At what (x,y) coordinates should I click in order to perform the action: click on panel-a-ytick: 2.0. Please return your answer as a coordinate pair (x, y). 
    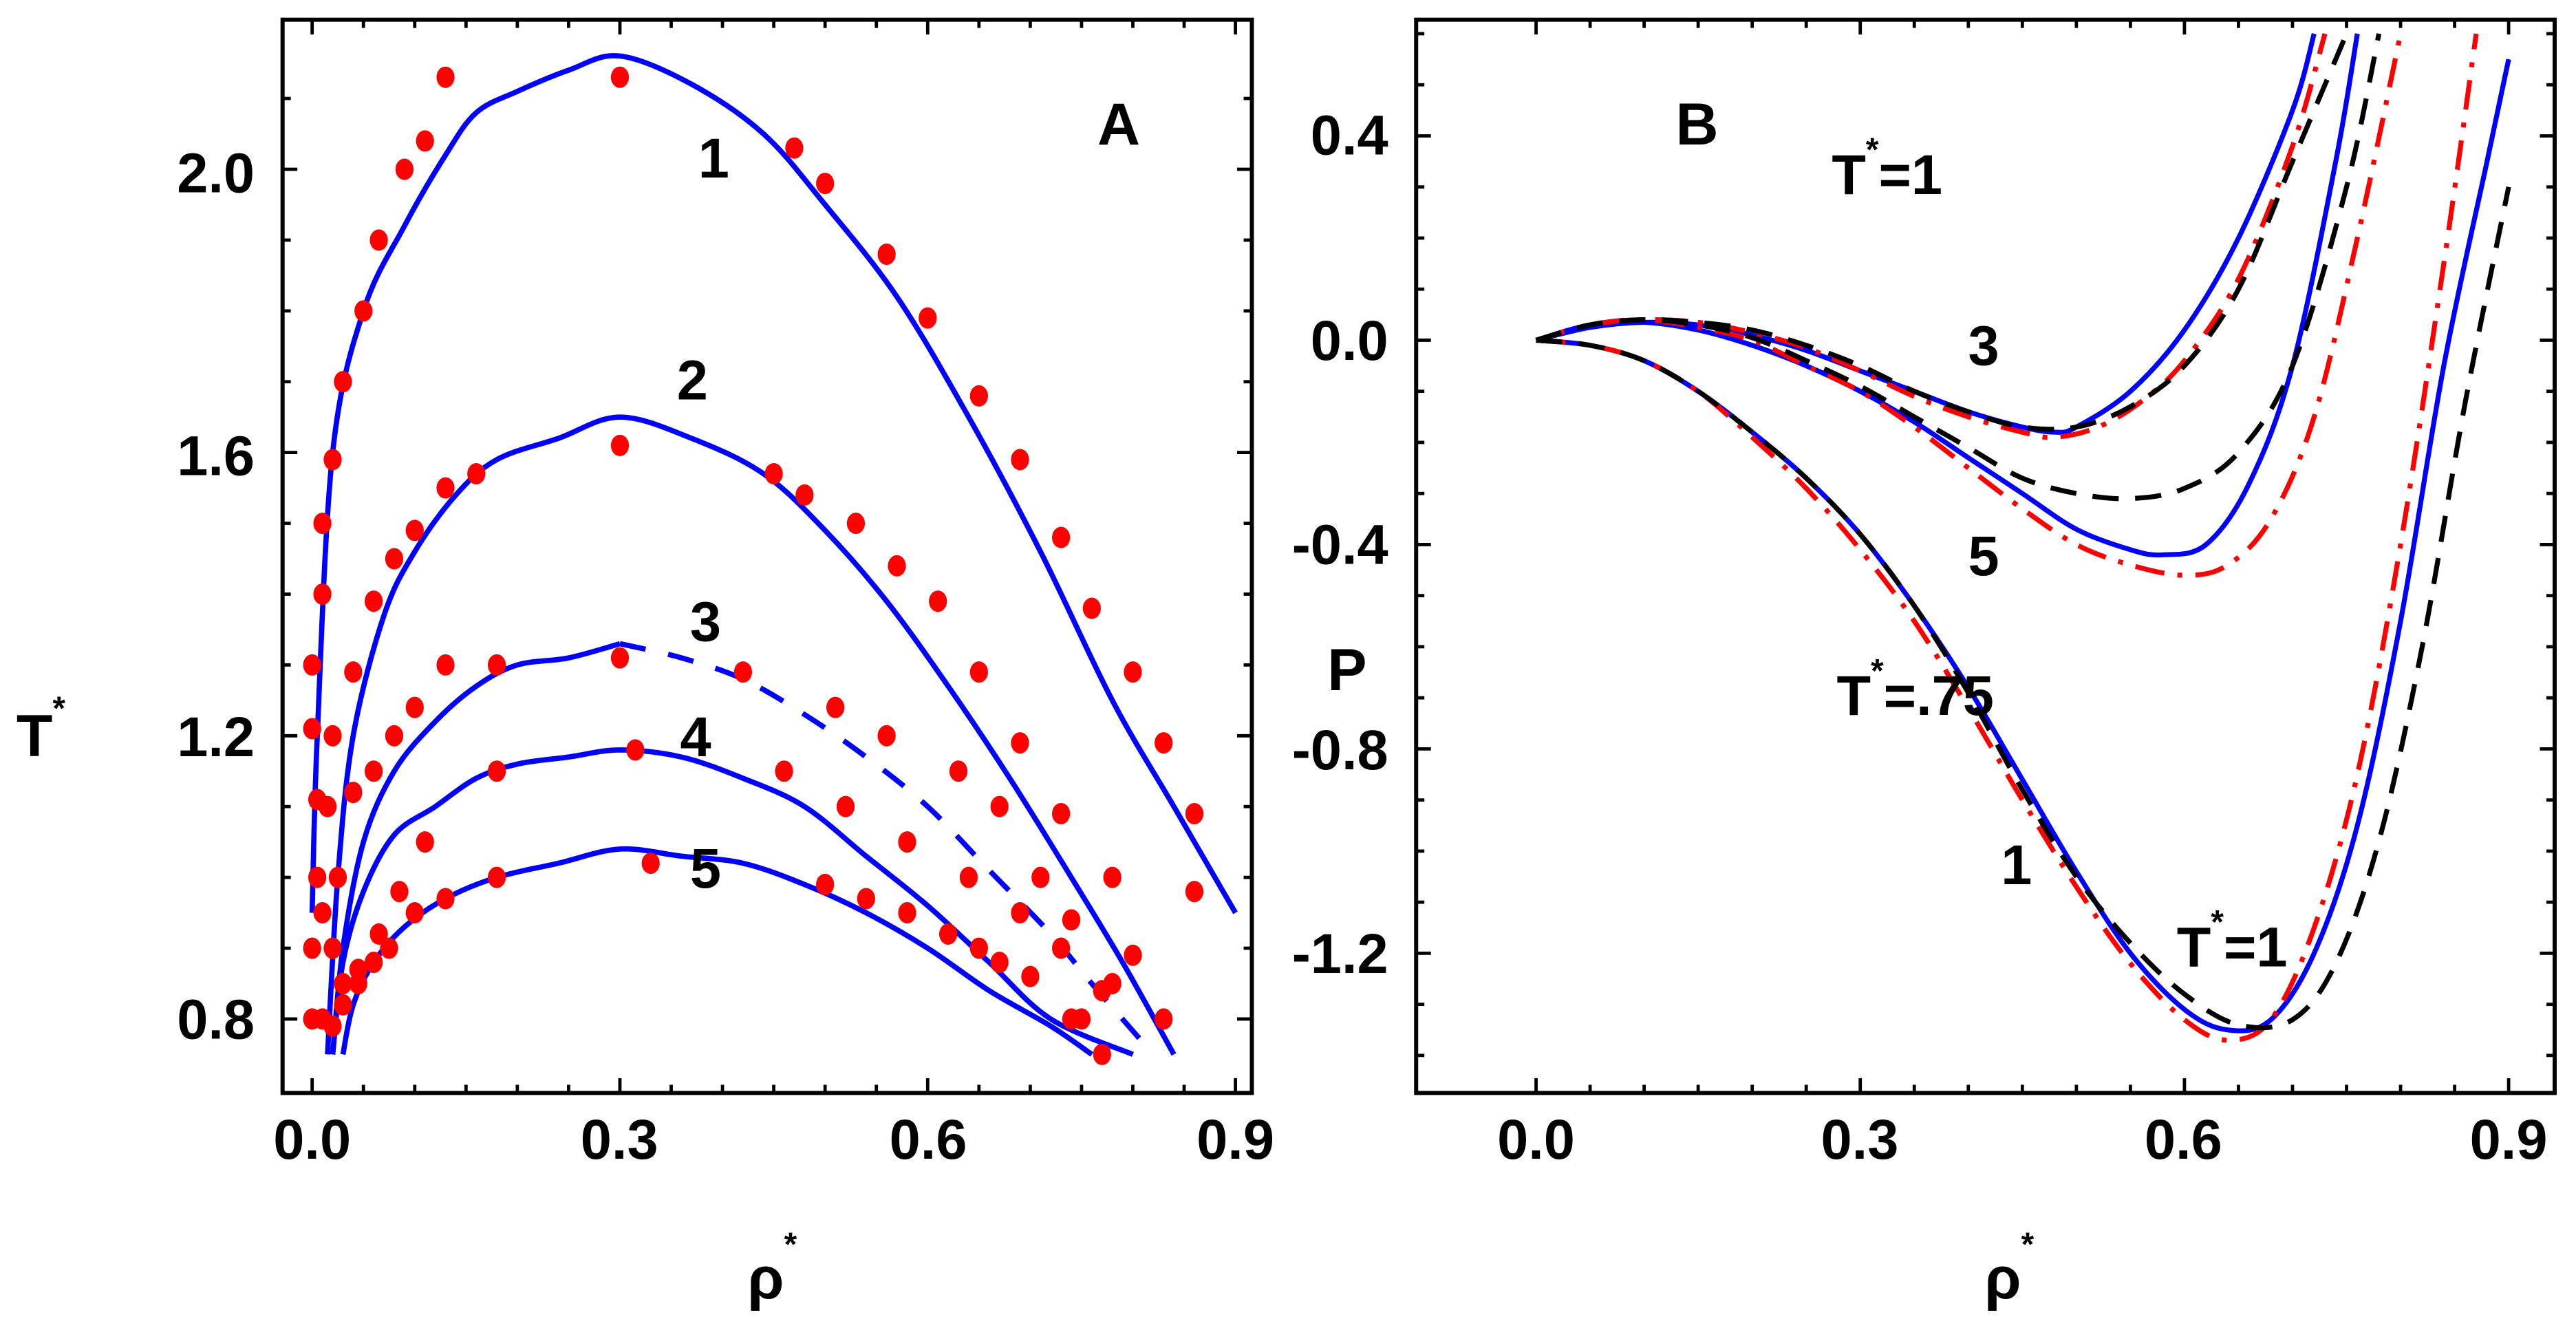
    Looking at the image, I should click on (216, 173).